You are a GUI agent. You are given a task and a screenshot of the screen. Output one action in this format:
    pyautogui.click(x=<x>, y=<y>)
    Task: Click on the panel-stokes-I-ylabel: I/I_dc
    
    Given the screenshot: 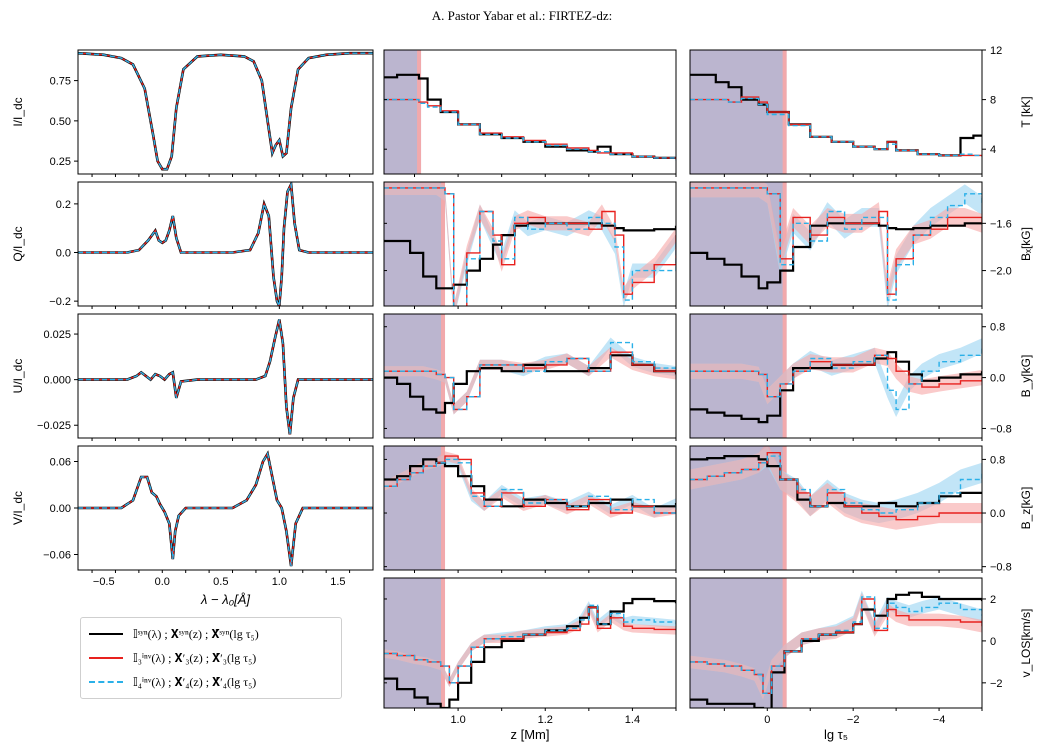 What is the action you would take?
    pyautogui.click(x=18, y=111)
    